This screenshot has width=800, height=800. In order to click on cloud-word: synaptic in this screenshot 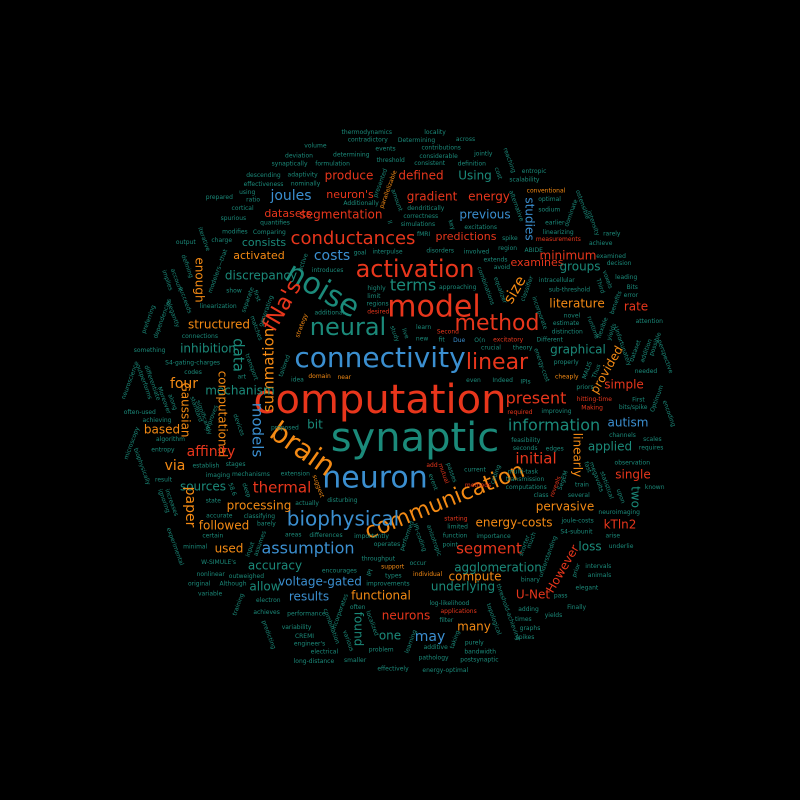, I will do `click(415, 438)`.